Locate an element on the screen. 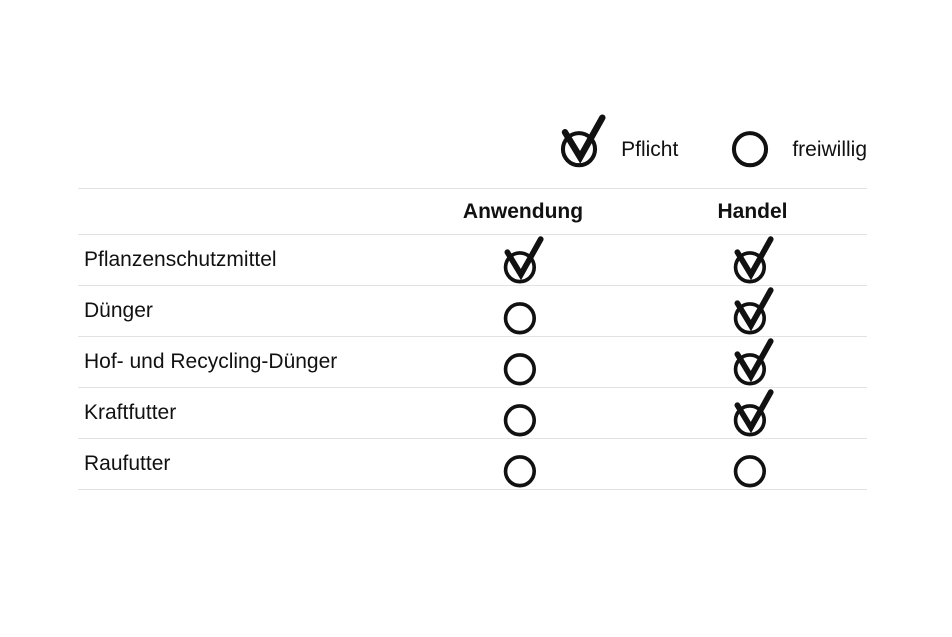  table-row: Kraftfutter is located at coordinates (472, 413).